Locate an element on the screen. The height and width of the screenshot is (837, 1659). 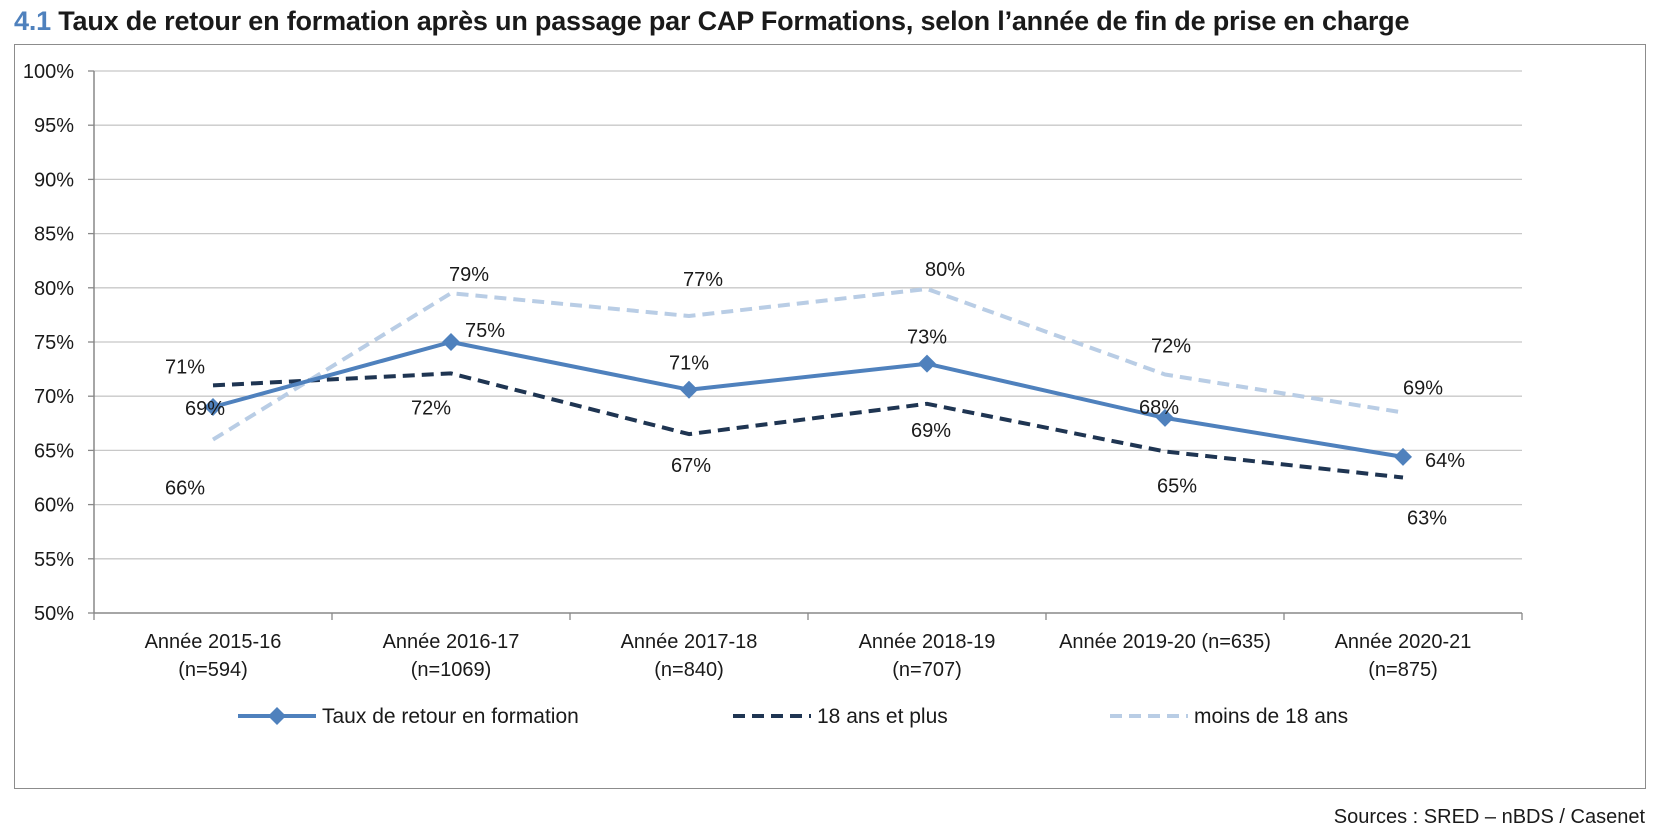
data-label: 65% is located at coordinates (1177, 486).